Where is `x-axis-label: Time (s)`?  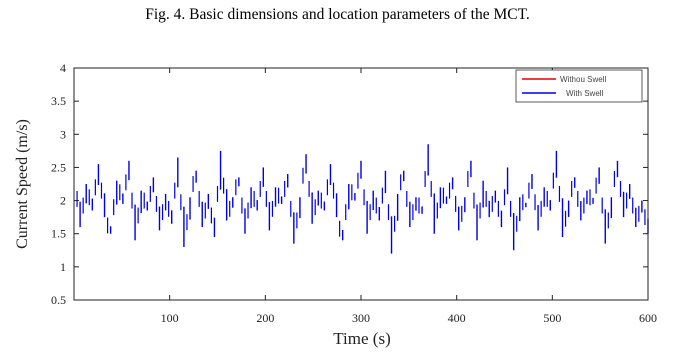
x-axis-label: Time (s) is located at coordinates (361, 338).